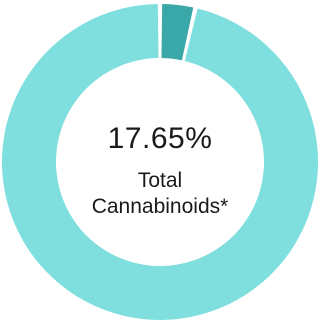  What do you see at coordinates (160, 206) in the screenshot?
I see `center-caption-line2: Cannabinoids*` at bounding box center [160, 206].